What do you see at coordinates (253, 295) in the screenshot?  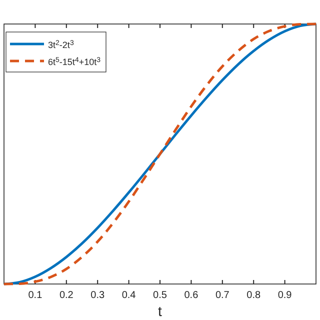 I see `x-tick-label: 0.8` at bounding box center [253, 295].